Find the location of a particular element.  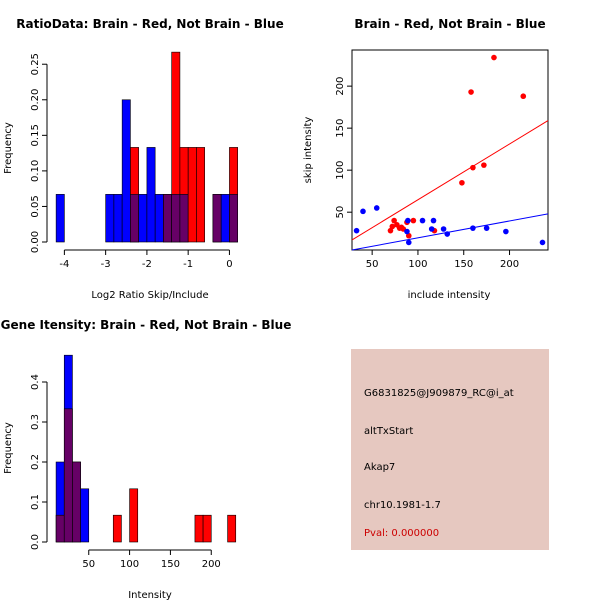

intensity-histogram-bars is located at coordinates (146, 448).